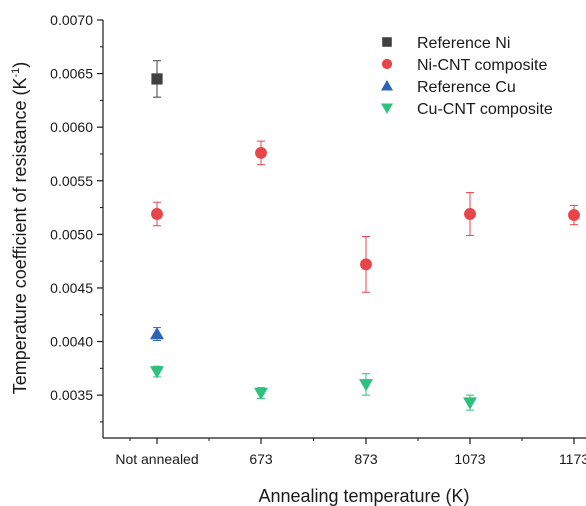 This screenshot has height=506, width=586. I want to click on x-tick-label: 1173, so click(572, 459).